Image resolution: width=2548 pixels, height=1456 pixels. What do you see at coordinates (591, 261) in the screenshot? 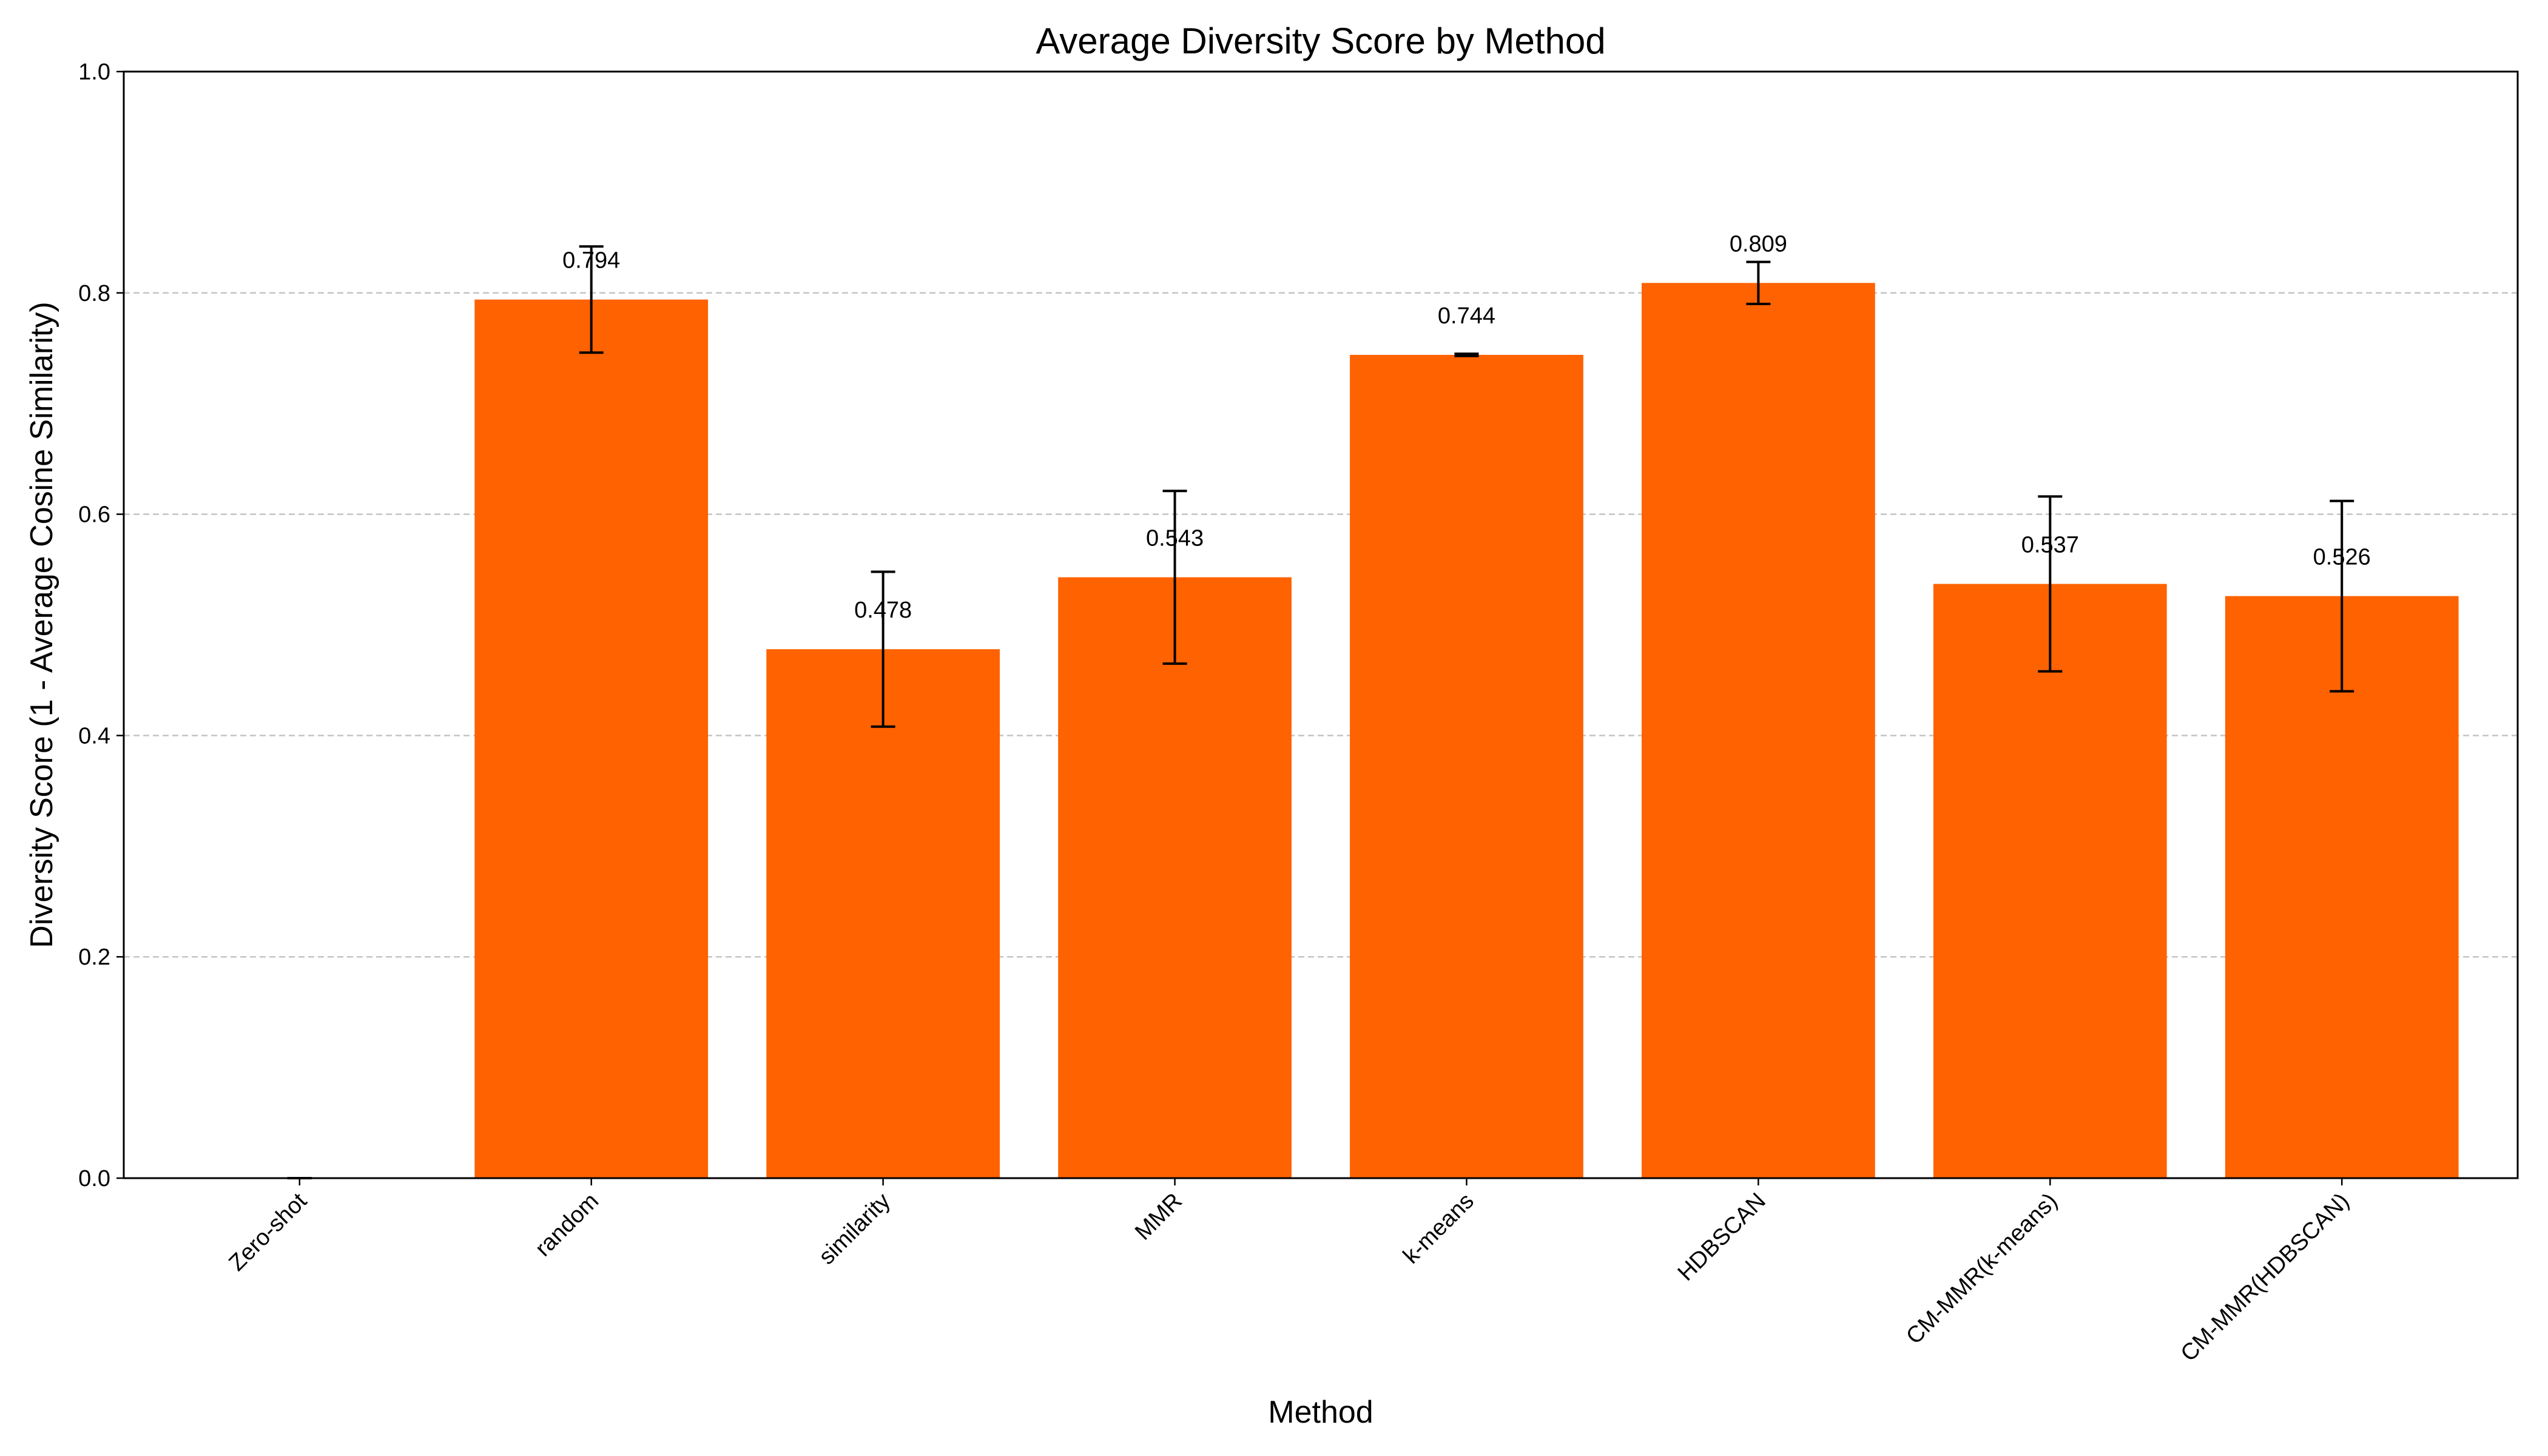
I see `data-label: 0.794` at bounding box center [591, 261].